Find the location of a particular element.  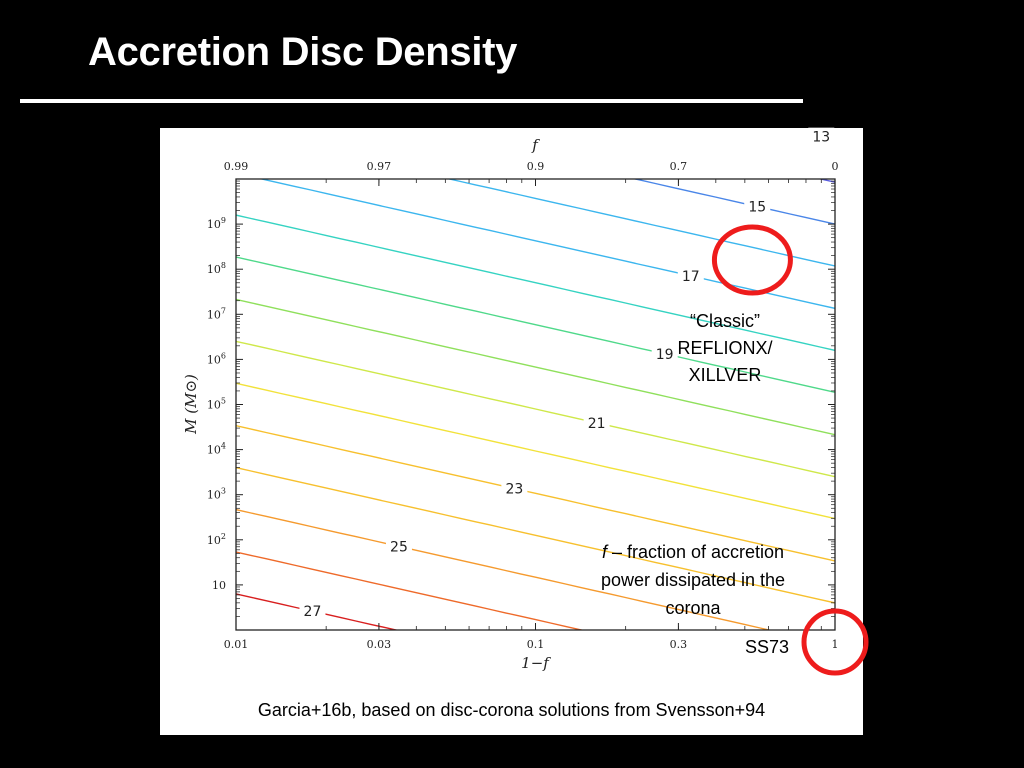

x-tick-label: 1 is located at coordinates (835, 644).